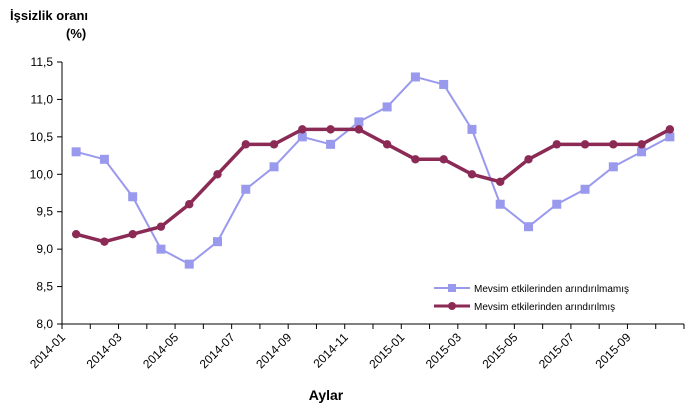  Describe the element at coordinates (452, 306) in the screenshot. I see `legend-marker-adjusted` at that location.